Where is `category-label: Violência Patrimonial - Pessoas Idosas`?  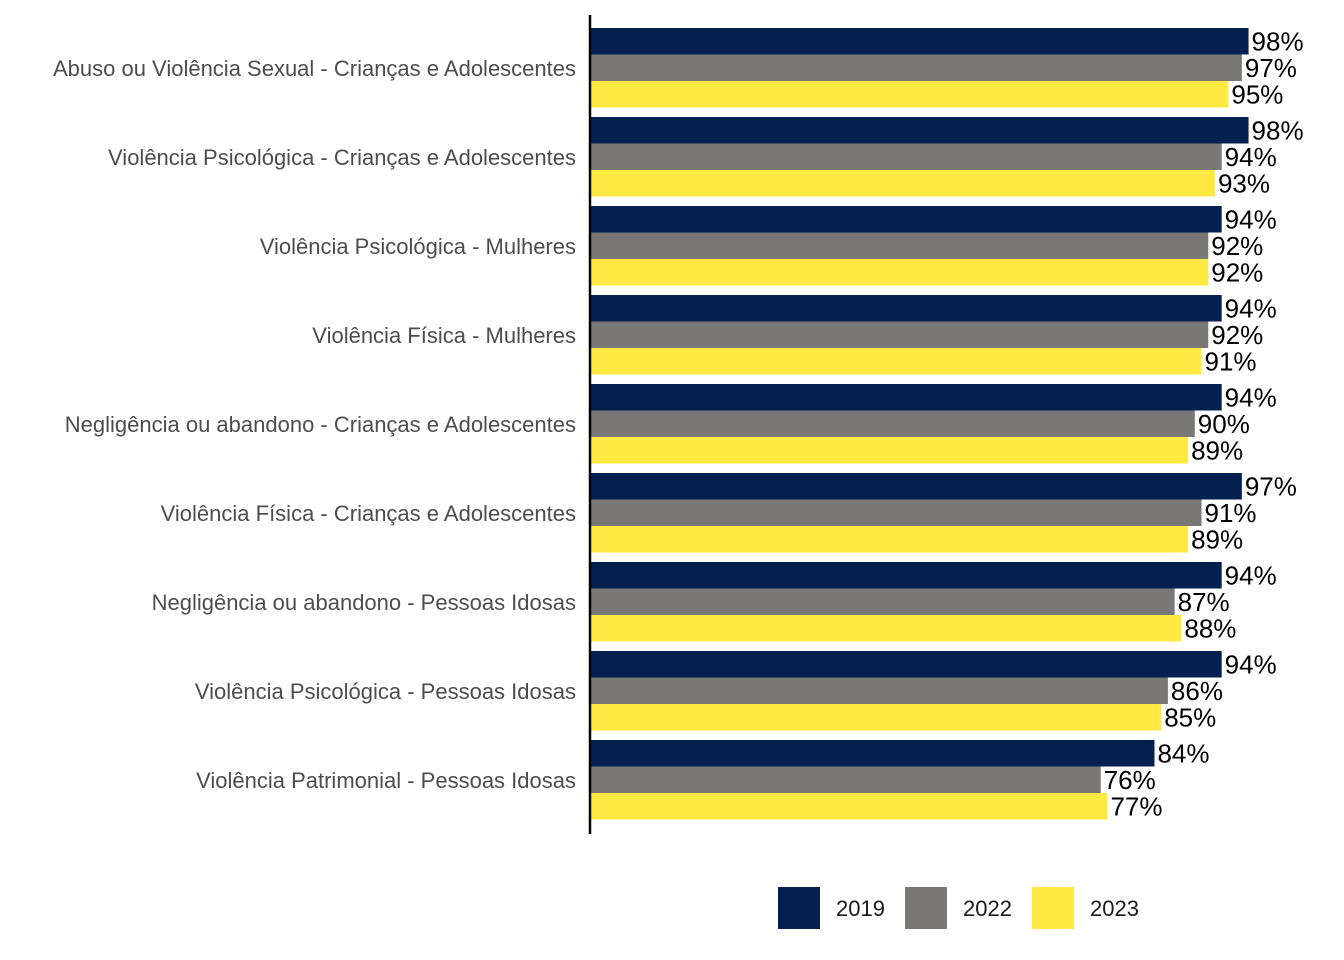 category-label: Violência Patrimonial - Pessoas Idosas is located at coordinates (386, 780).